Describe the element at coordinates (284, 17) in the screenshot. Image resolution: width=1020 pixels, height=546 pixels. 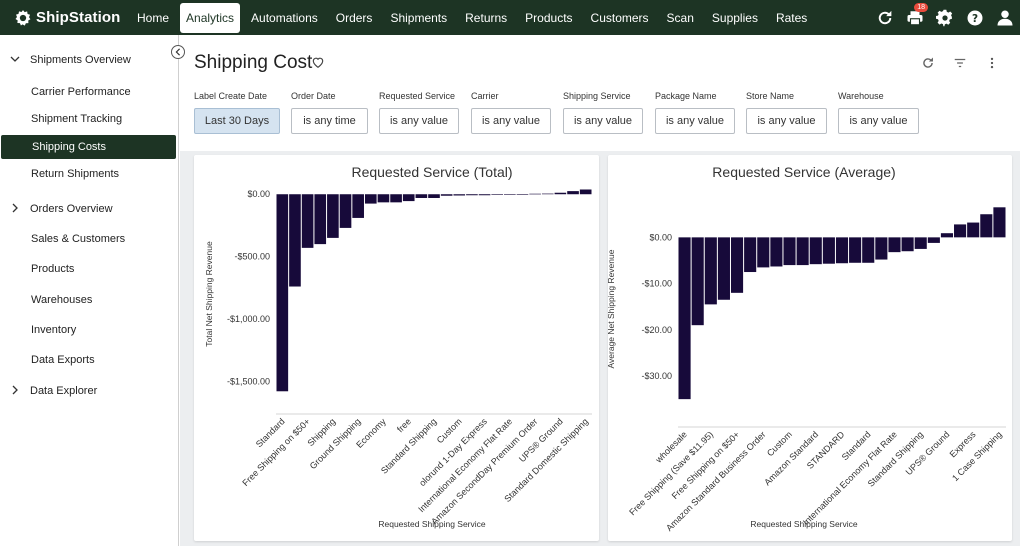
I see `nav-item-automations: Automations` at that location.